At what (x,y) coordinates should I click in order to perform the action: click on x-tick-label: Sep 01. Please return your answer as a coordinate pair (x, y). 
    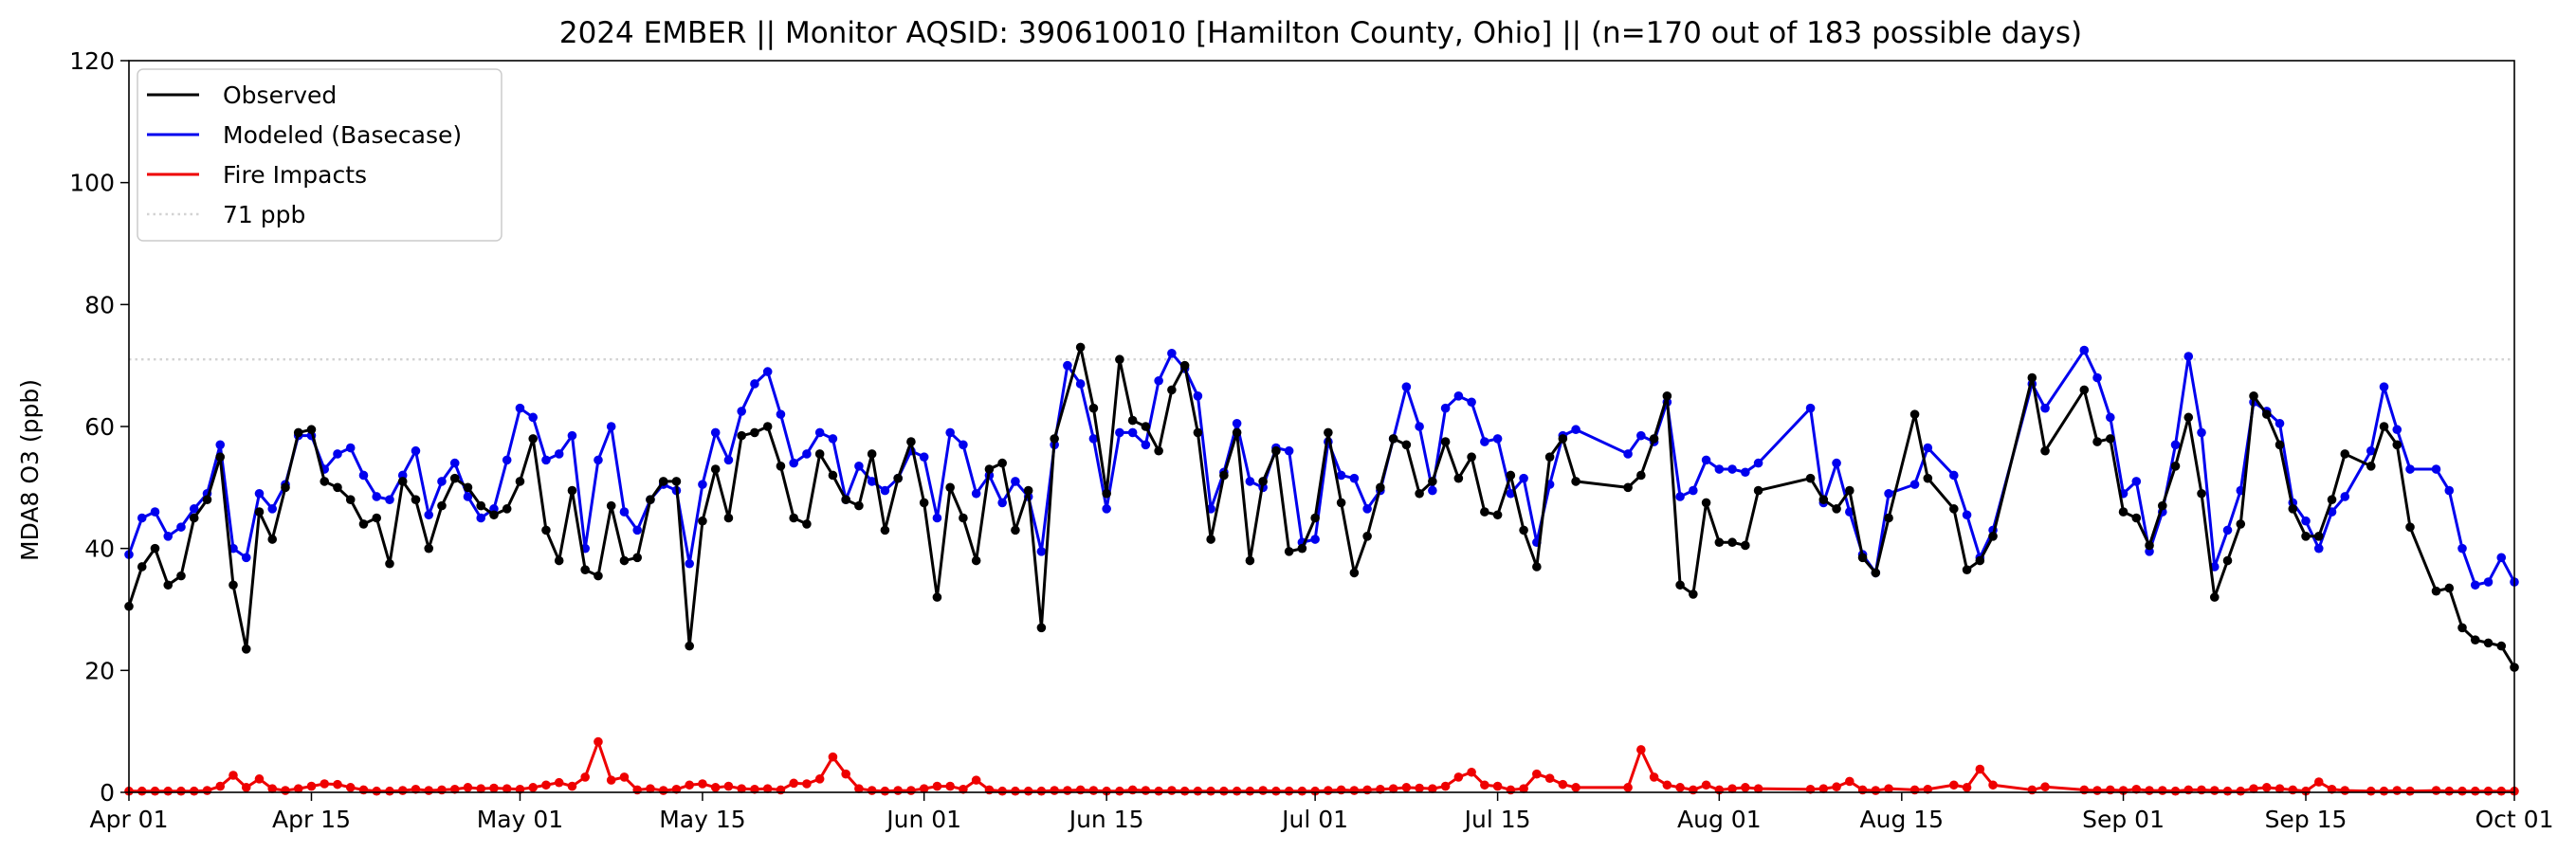
    Looking at the image, I should click on (2123, 819).